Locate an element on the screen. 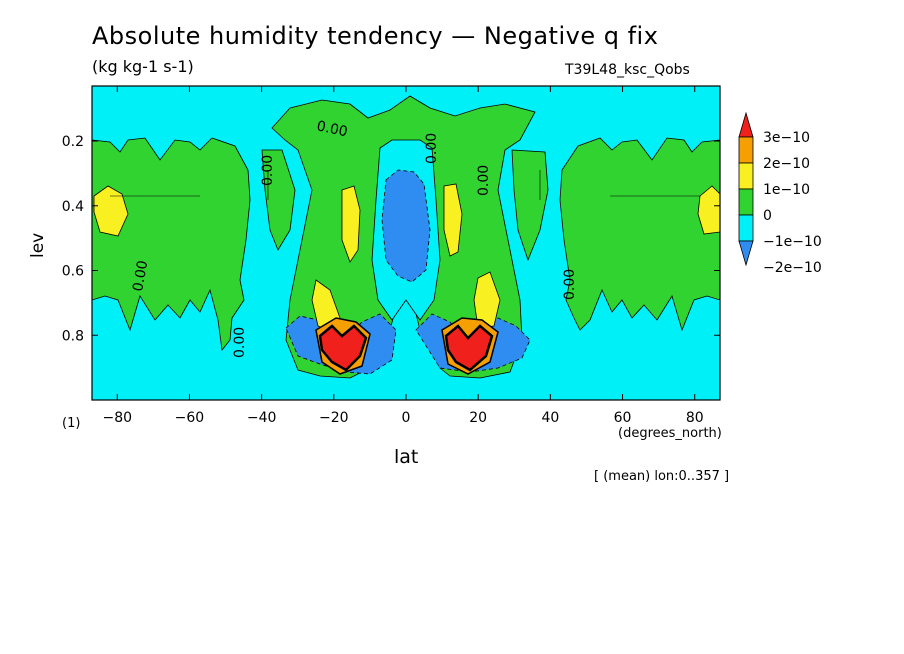  contour-label-center-right: 0.00 is located at coordinates (432, 148).